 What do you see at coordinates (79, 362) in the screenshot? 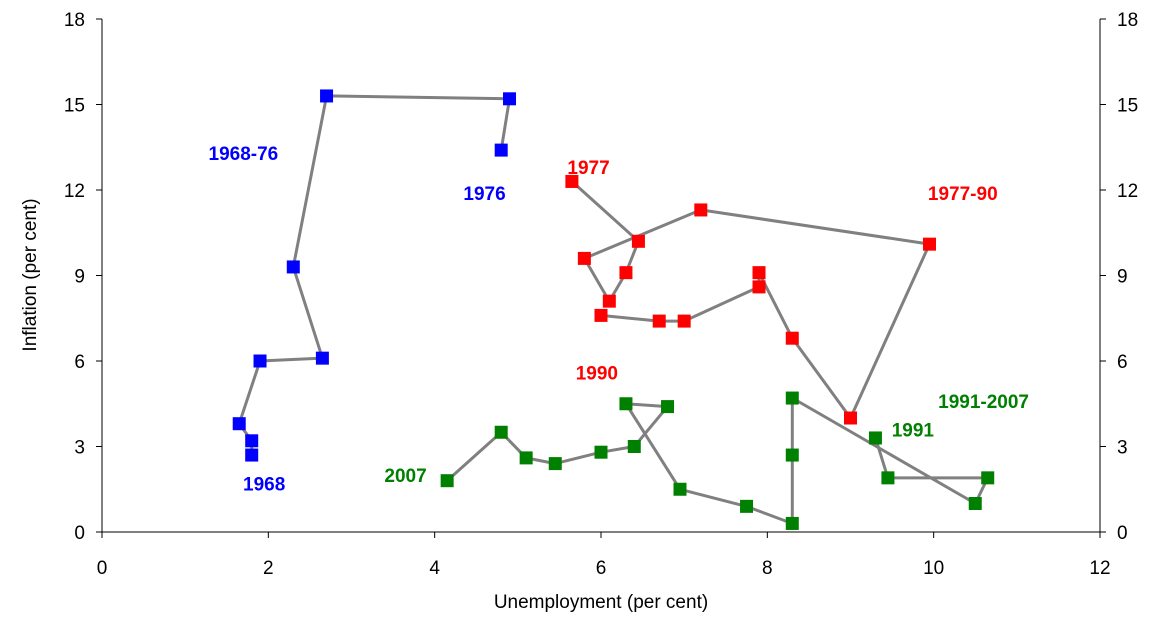
I see `y-tick-label-left: 6` at bounding box center [79, 362].